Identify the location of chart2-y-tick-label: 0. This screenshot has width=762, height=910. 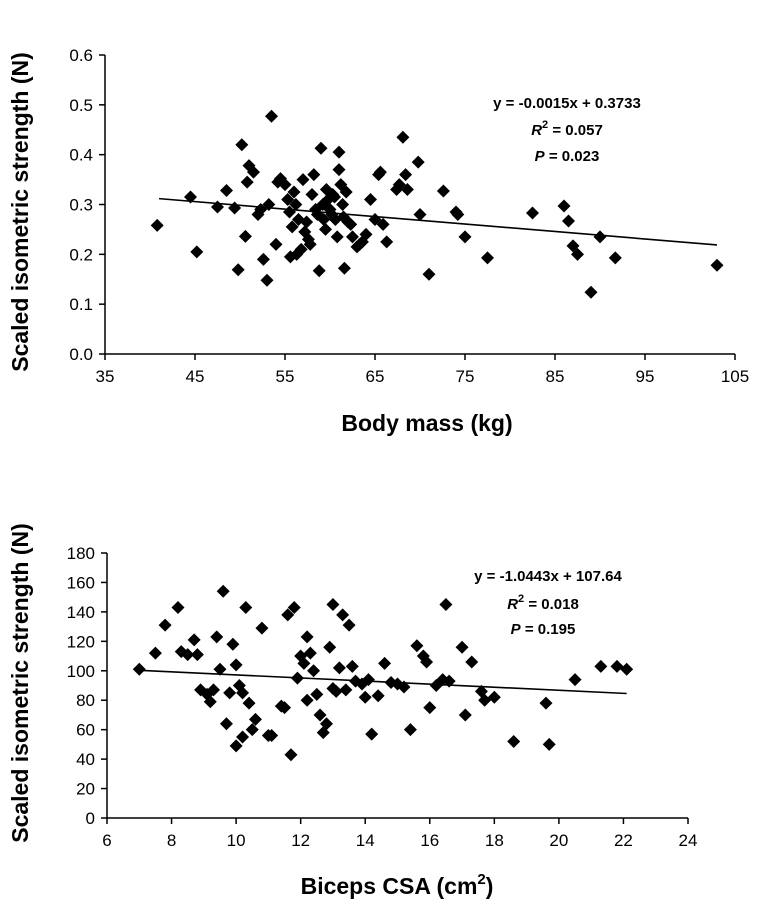
(90, 818).